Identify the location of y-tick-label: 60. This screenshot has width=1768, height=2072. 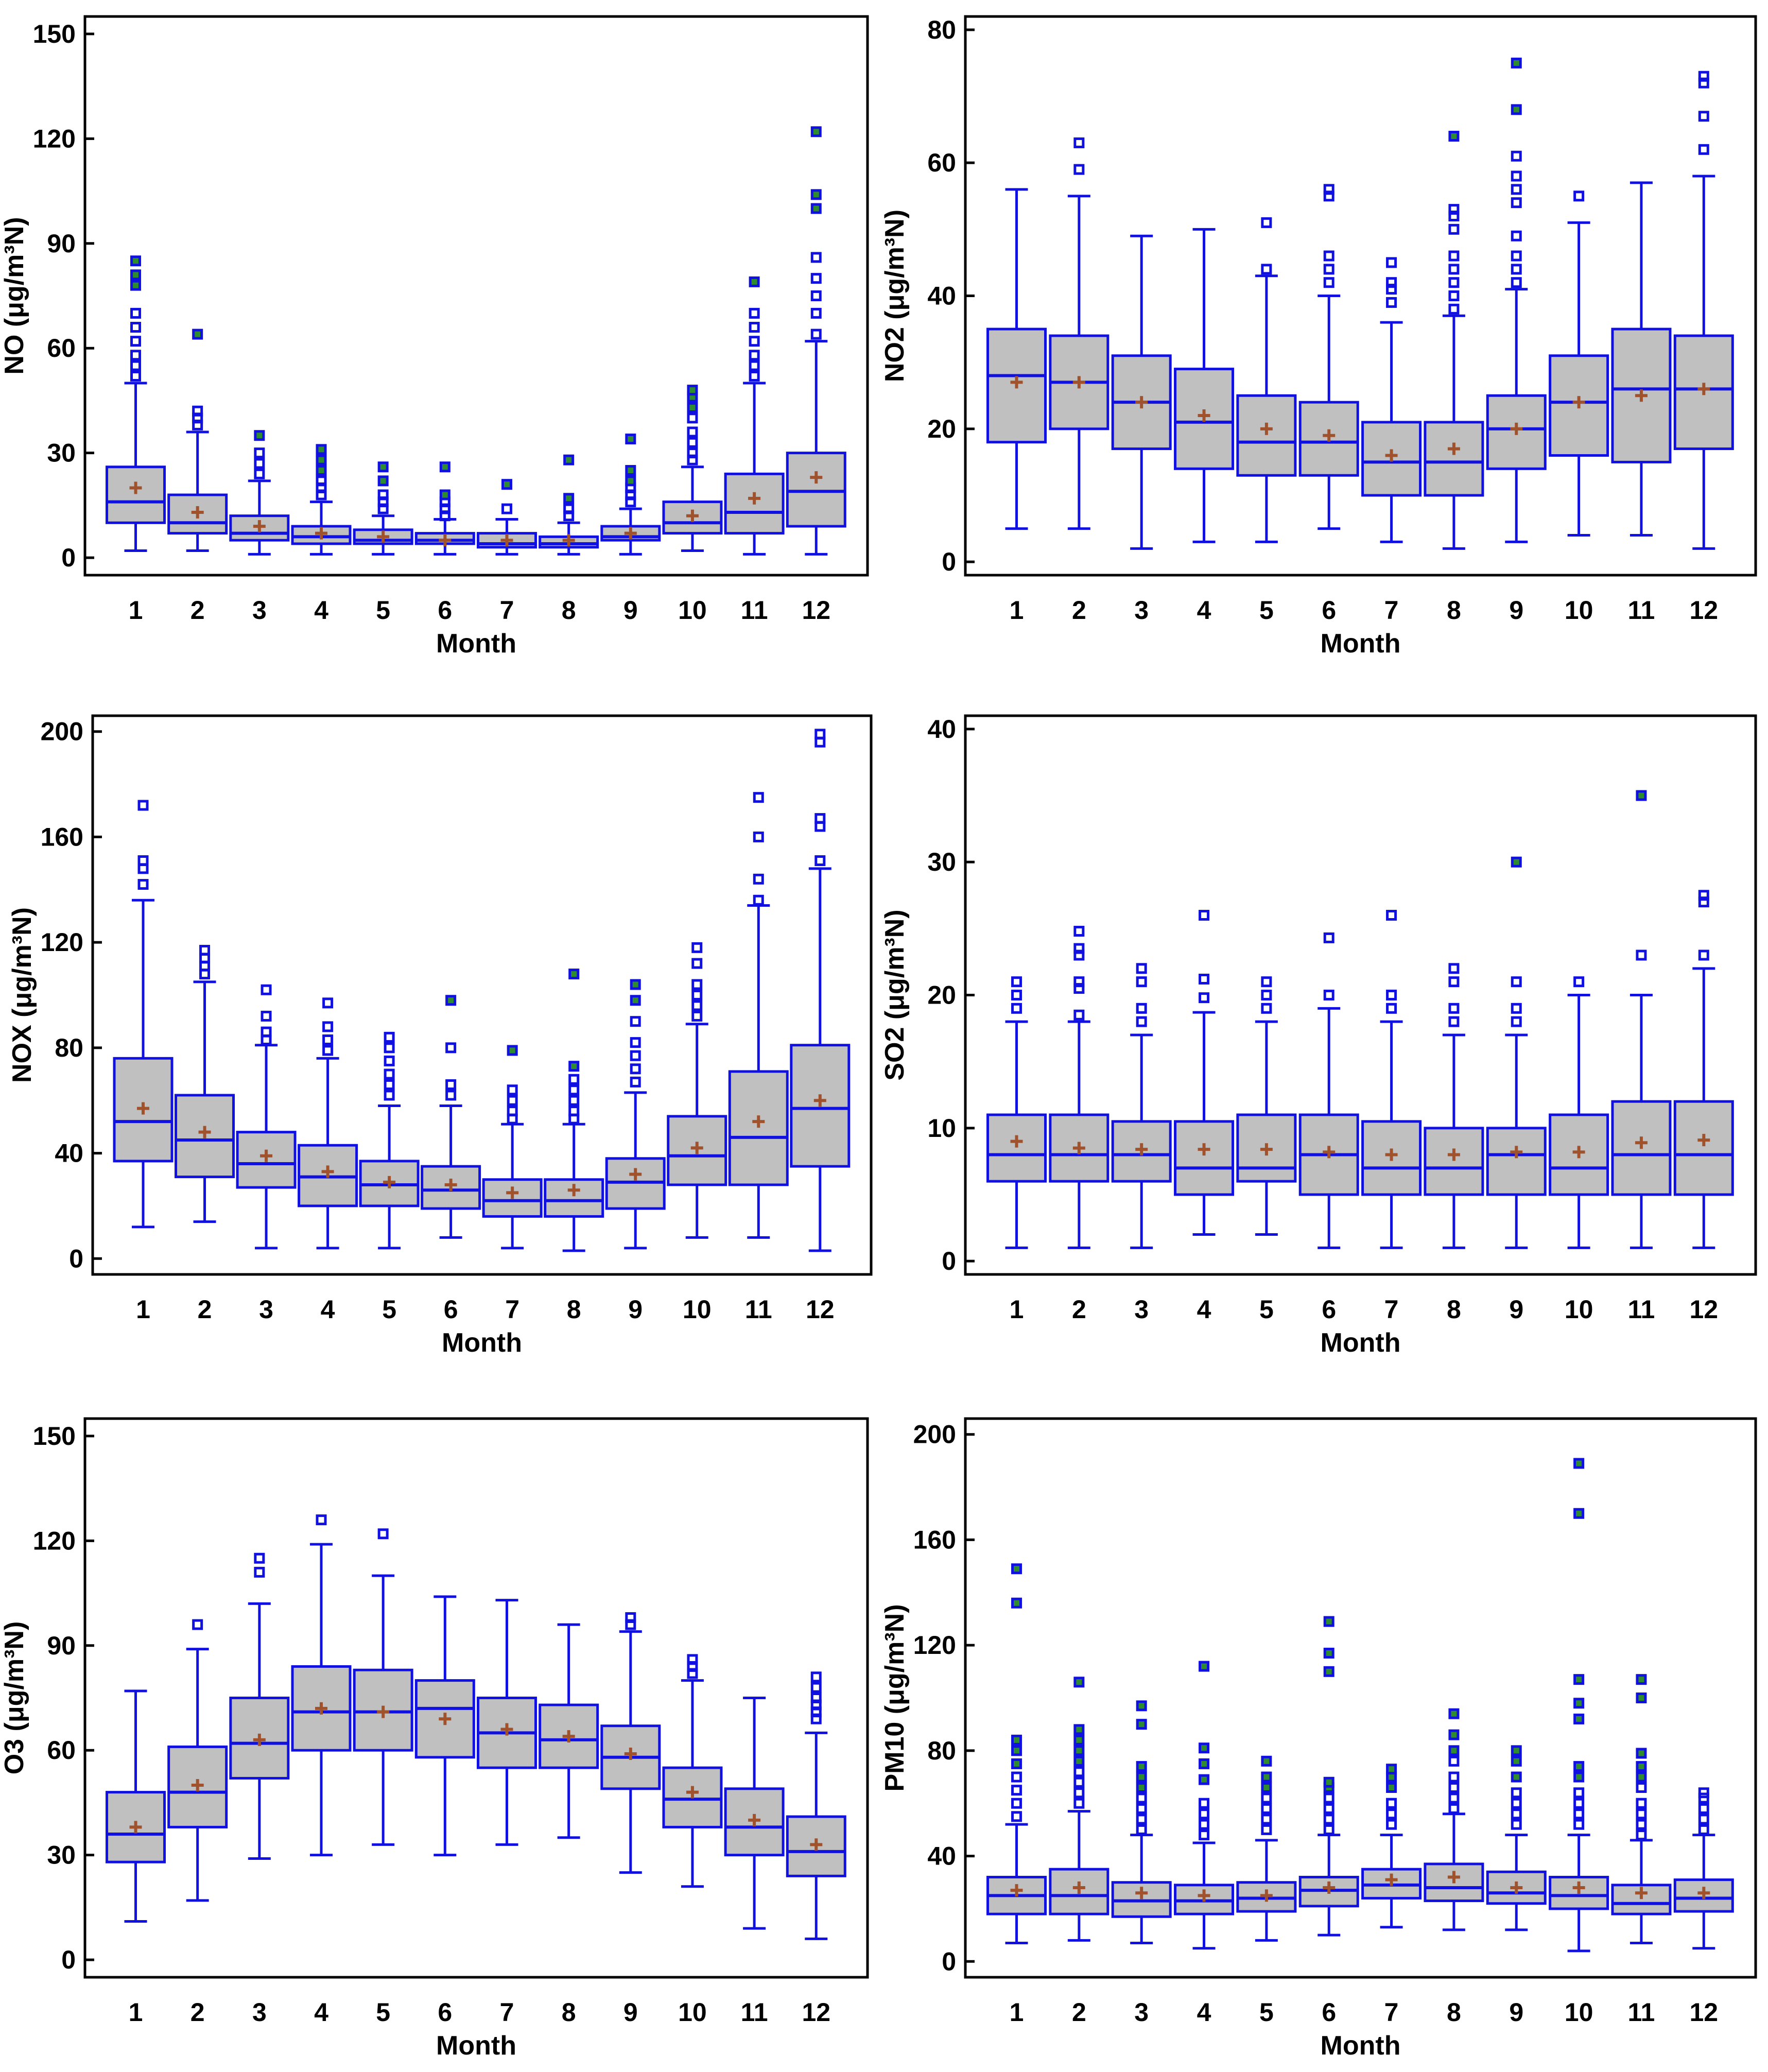
(61, 348).